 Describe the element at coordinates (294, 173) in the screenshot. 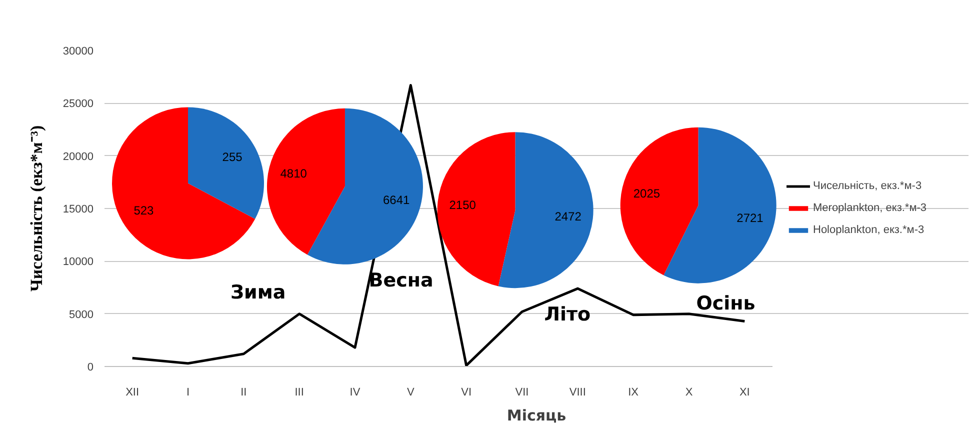

I see `data-label: 4810` at that location.